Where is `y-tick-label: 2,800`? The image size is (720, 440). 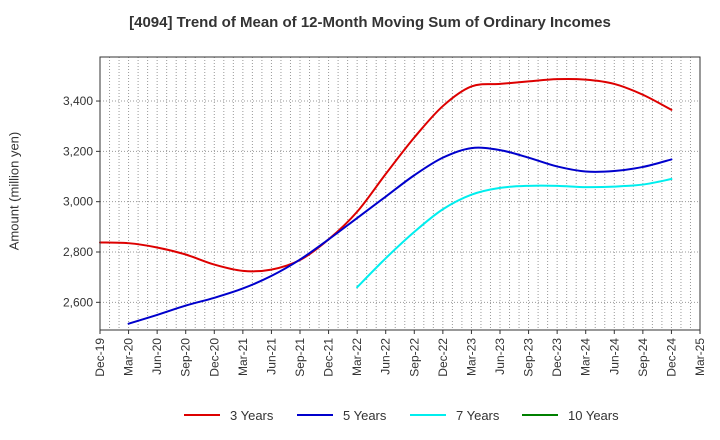 y-tick-label: 2,800 is located at coordinates (78, 252).